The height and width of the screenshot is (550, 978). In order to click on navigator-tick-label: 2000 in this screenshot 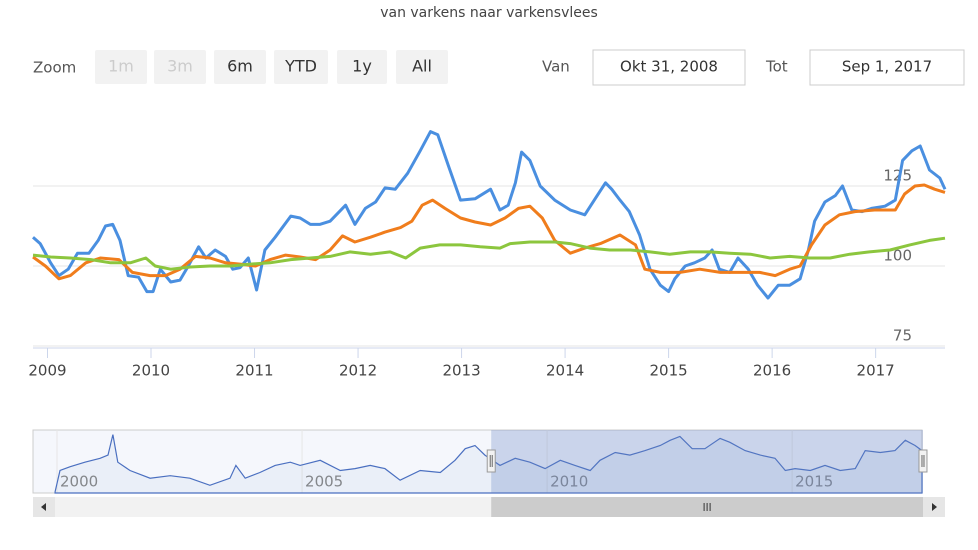, I will do `click(79, 482)`.